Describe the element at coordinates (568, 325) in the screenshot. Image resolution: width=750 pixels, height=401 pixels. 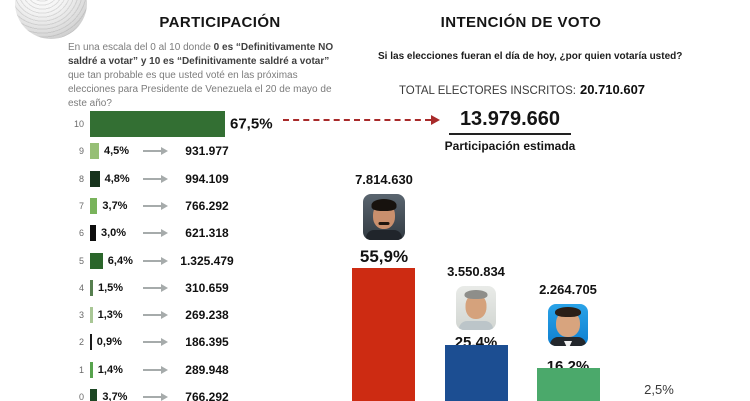
I see `javier-bertucci-photo` at that location.